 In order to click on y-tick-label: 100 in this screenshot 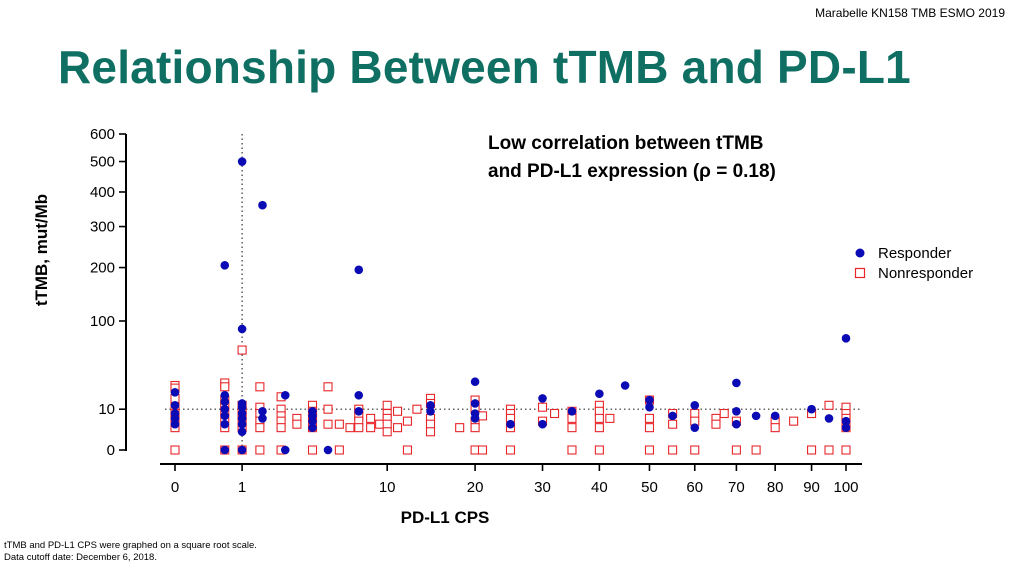, I will do `click(102, 321)`.